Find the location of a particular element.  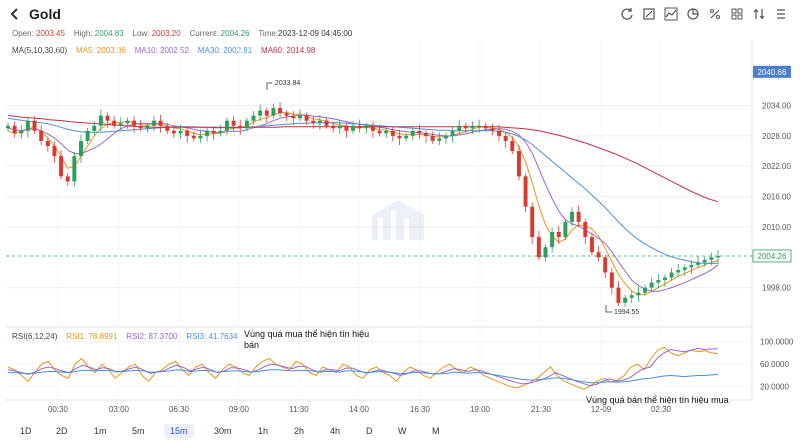

tf-d: D is located at coordinates (369, 431).